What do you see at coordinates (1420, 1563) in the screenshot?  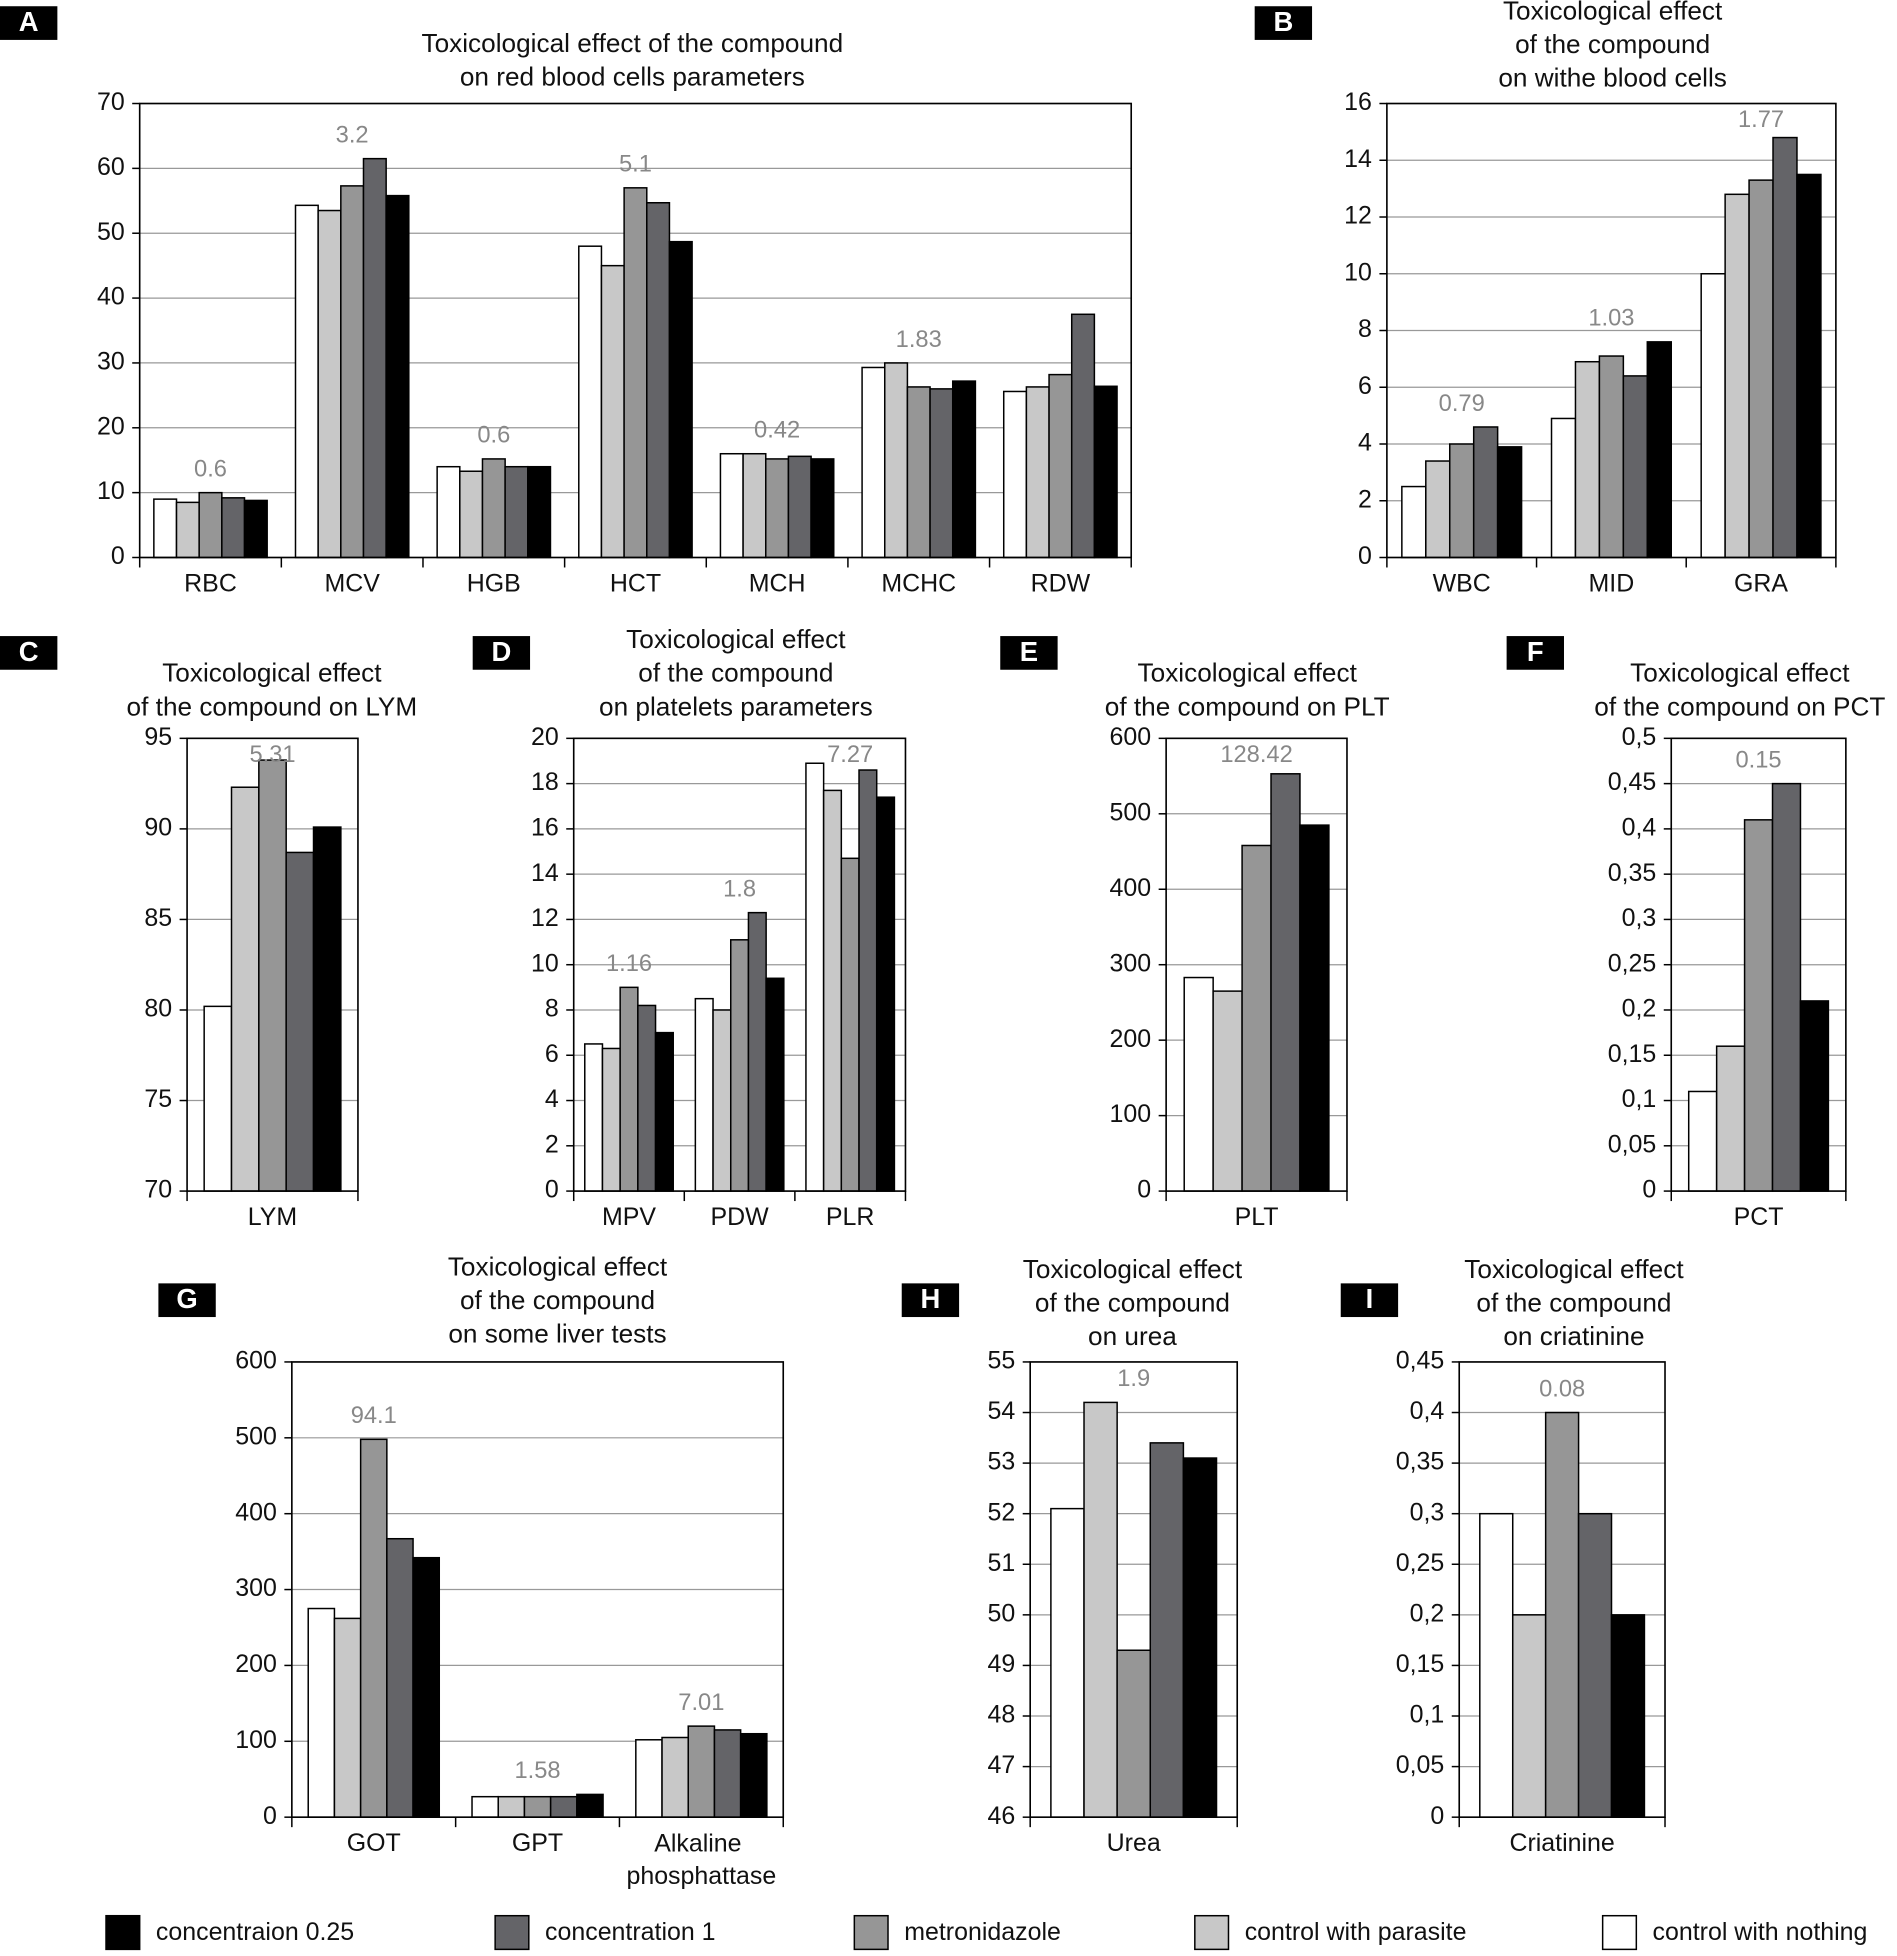 I see `y-tick-label: 0,25` at bounding box center [1420, 1563].